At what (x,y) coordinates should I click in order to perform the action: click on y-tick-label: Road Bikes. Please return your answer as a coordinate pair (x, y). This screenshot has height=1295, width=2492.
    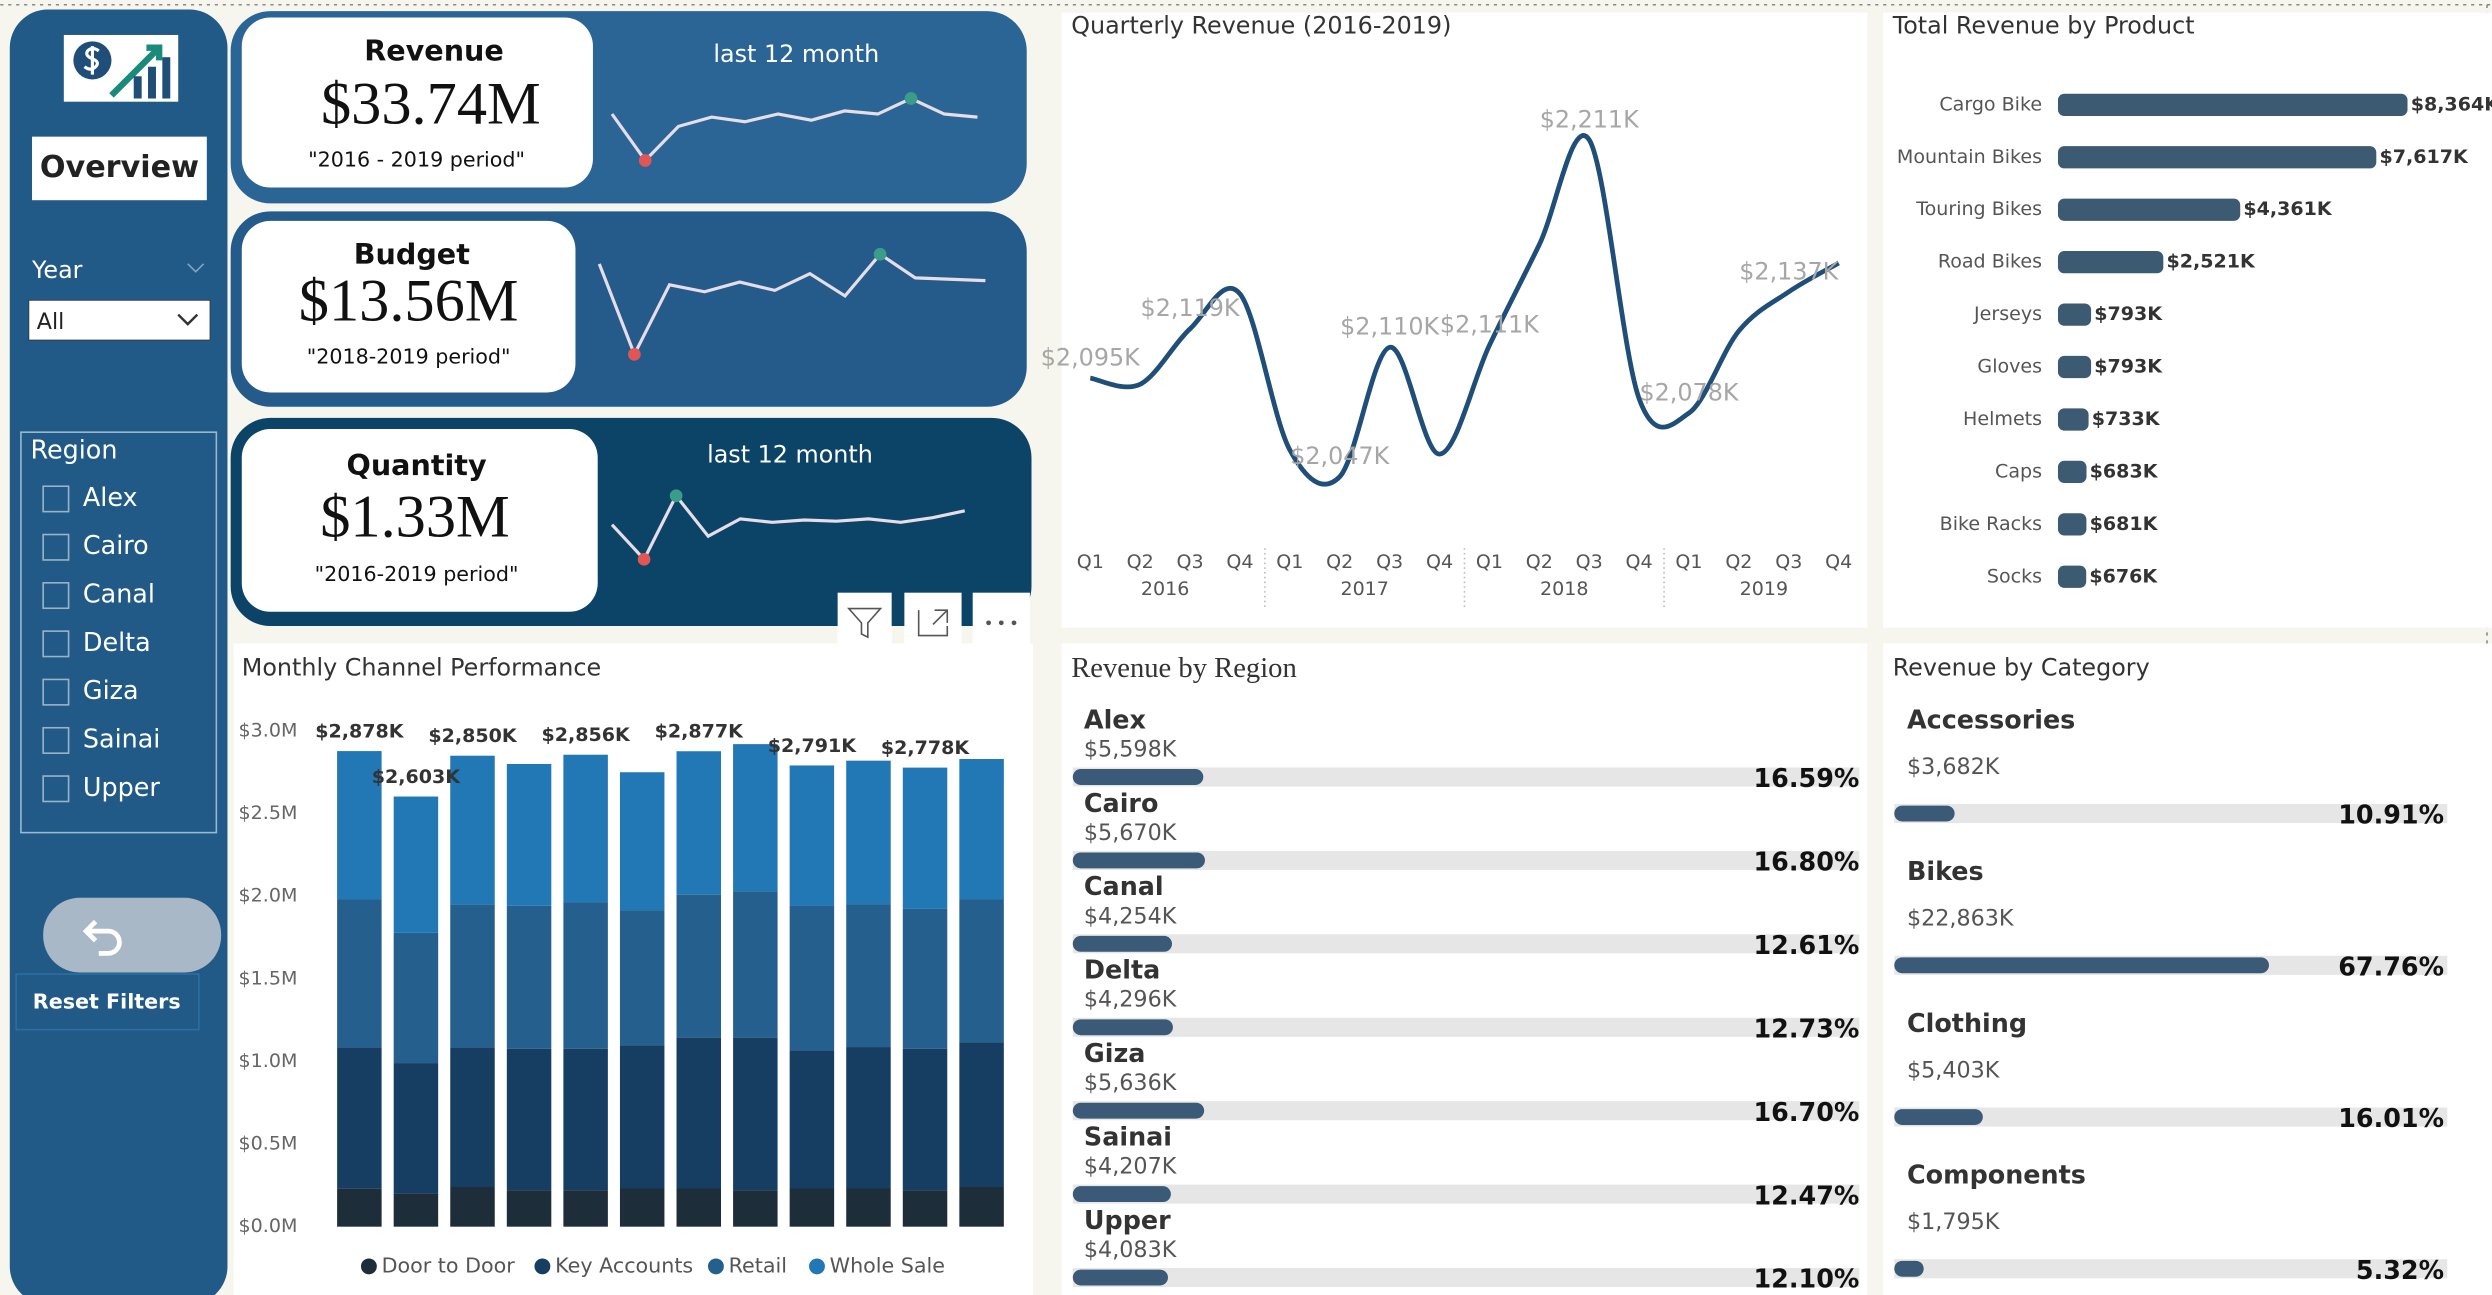
    Looking at the image, I should click on (1990, 262).